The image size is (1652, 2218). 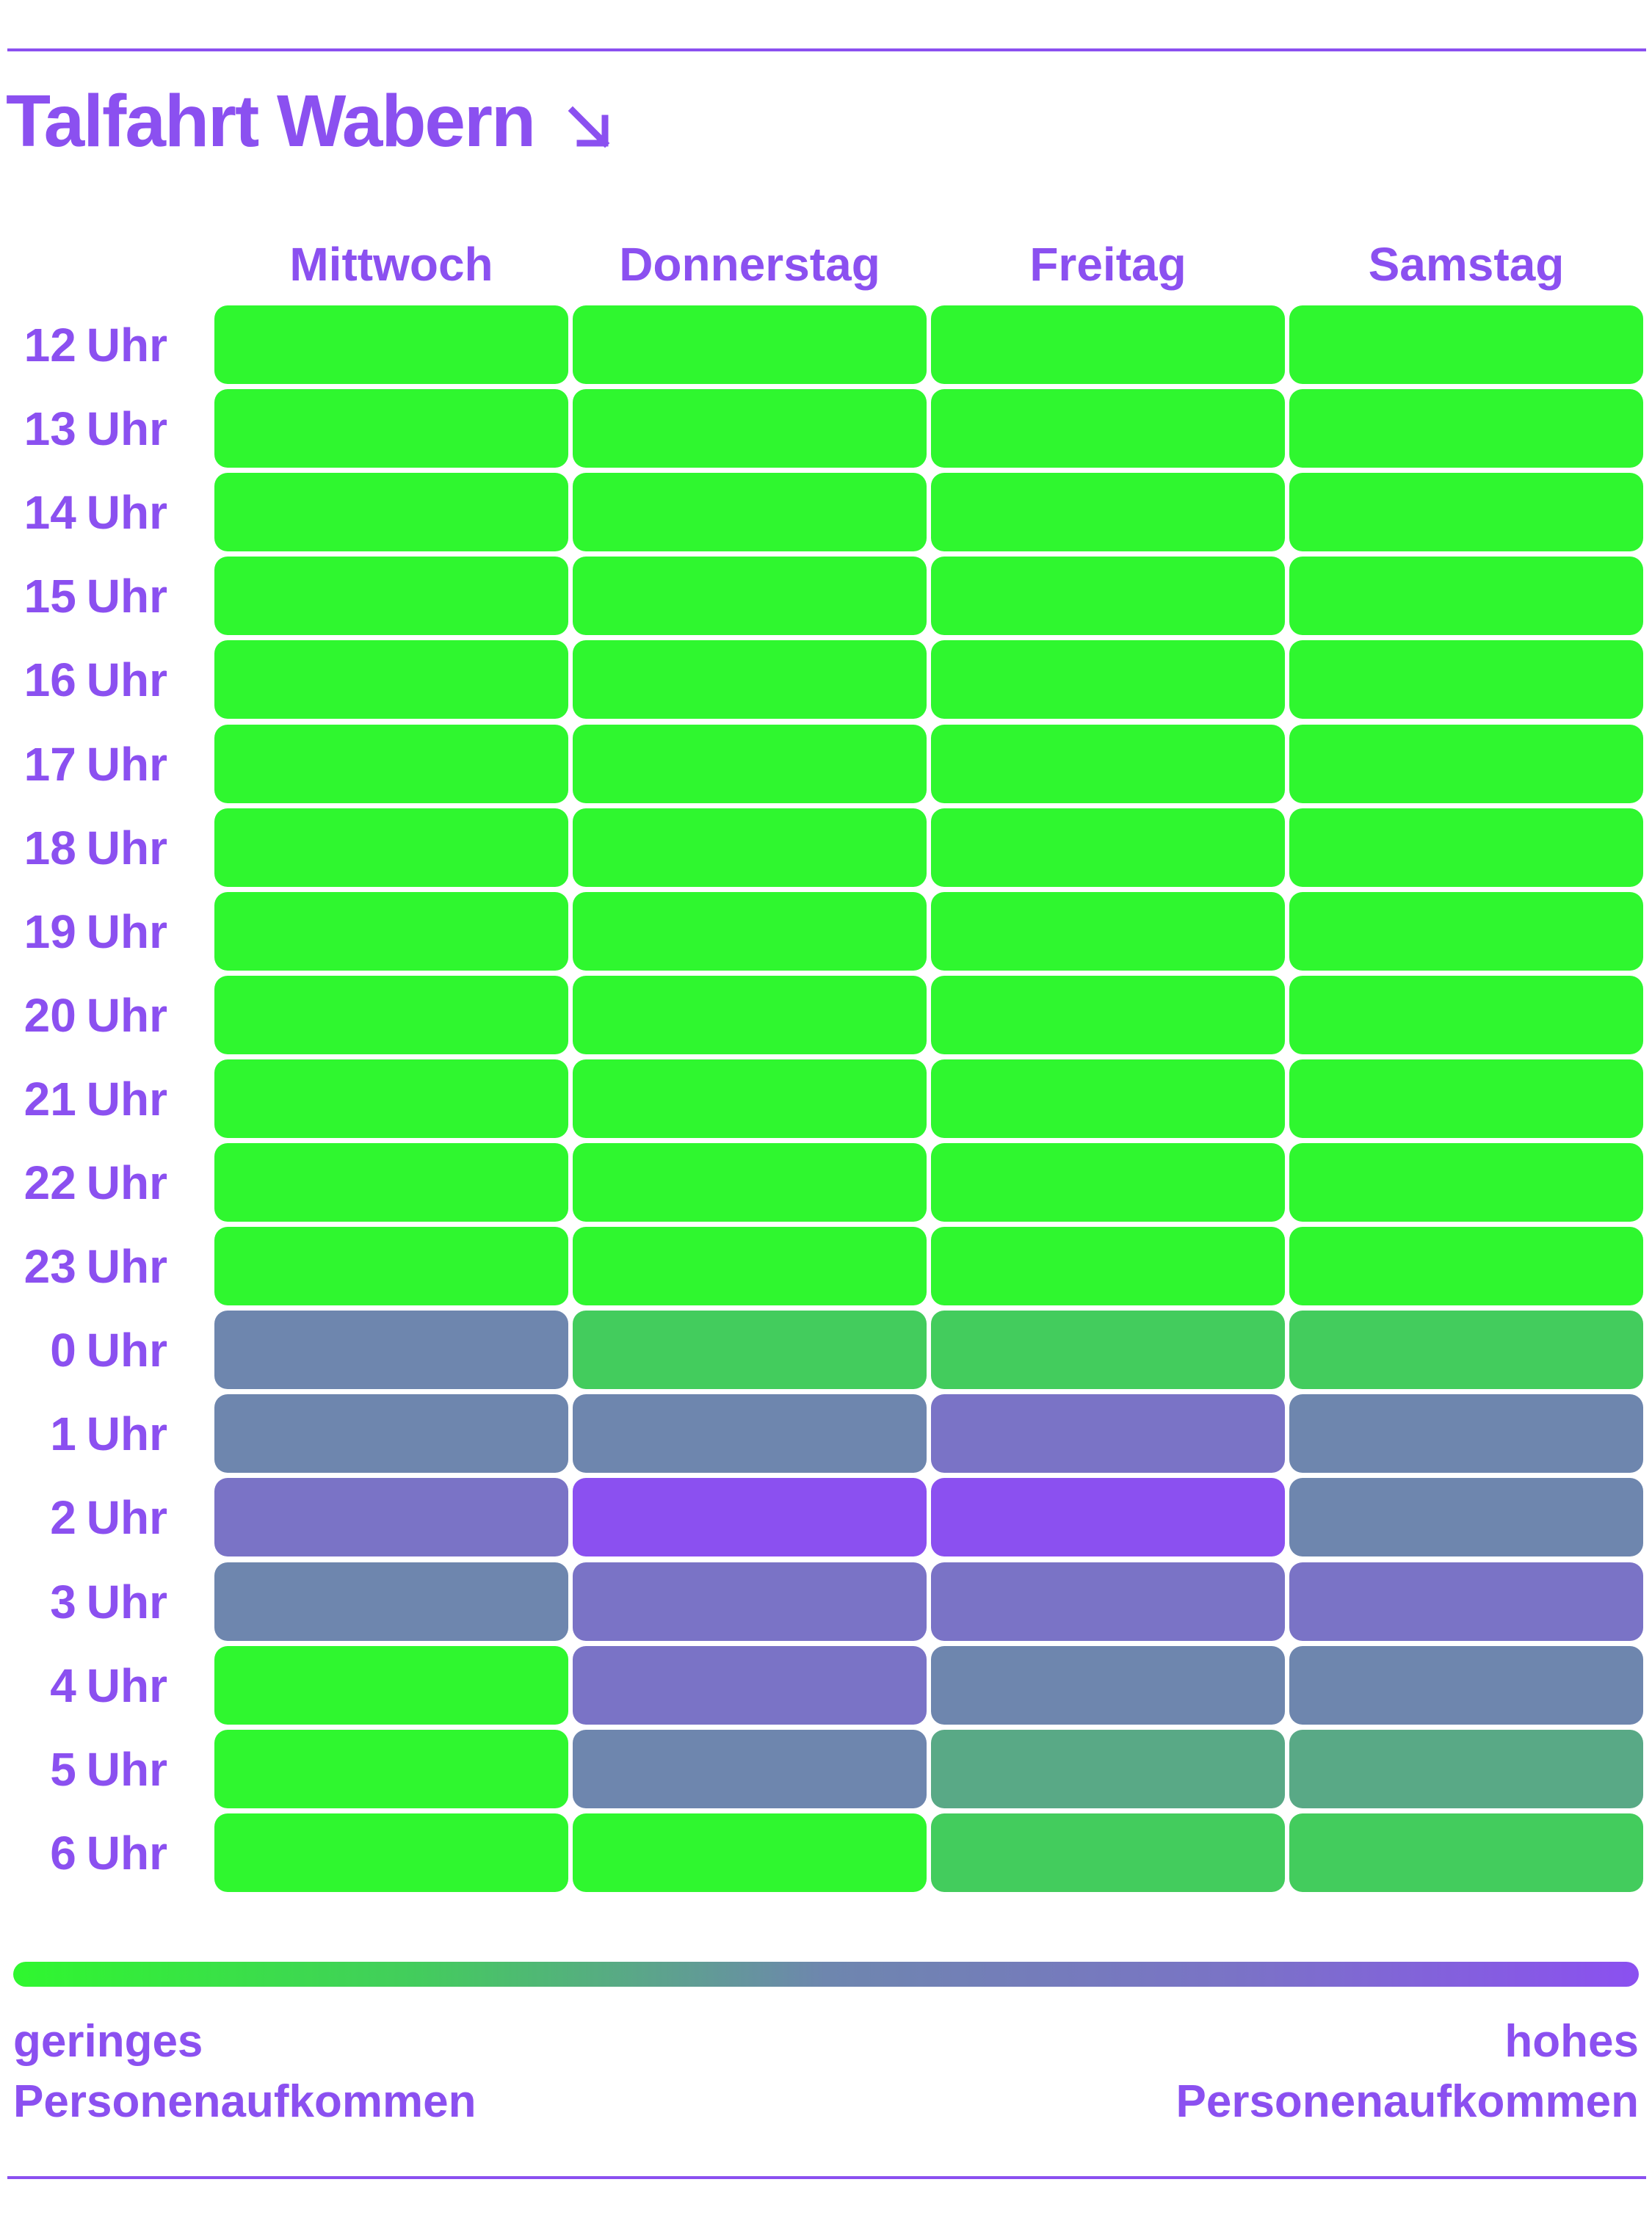 What do you see at coordinates (826, 49) in the screenshot?
I see `top-rule` at bounding box center [826, 49].